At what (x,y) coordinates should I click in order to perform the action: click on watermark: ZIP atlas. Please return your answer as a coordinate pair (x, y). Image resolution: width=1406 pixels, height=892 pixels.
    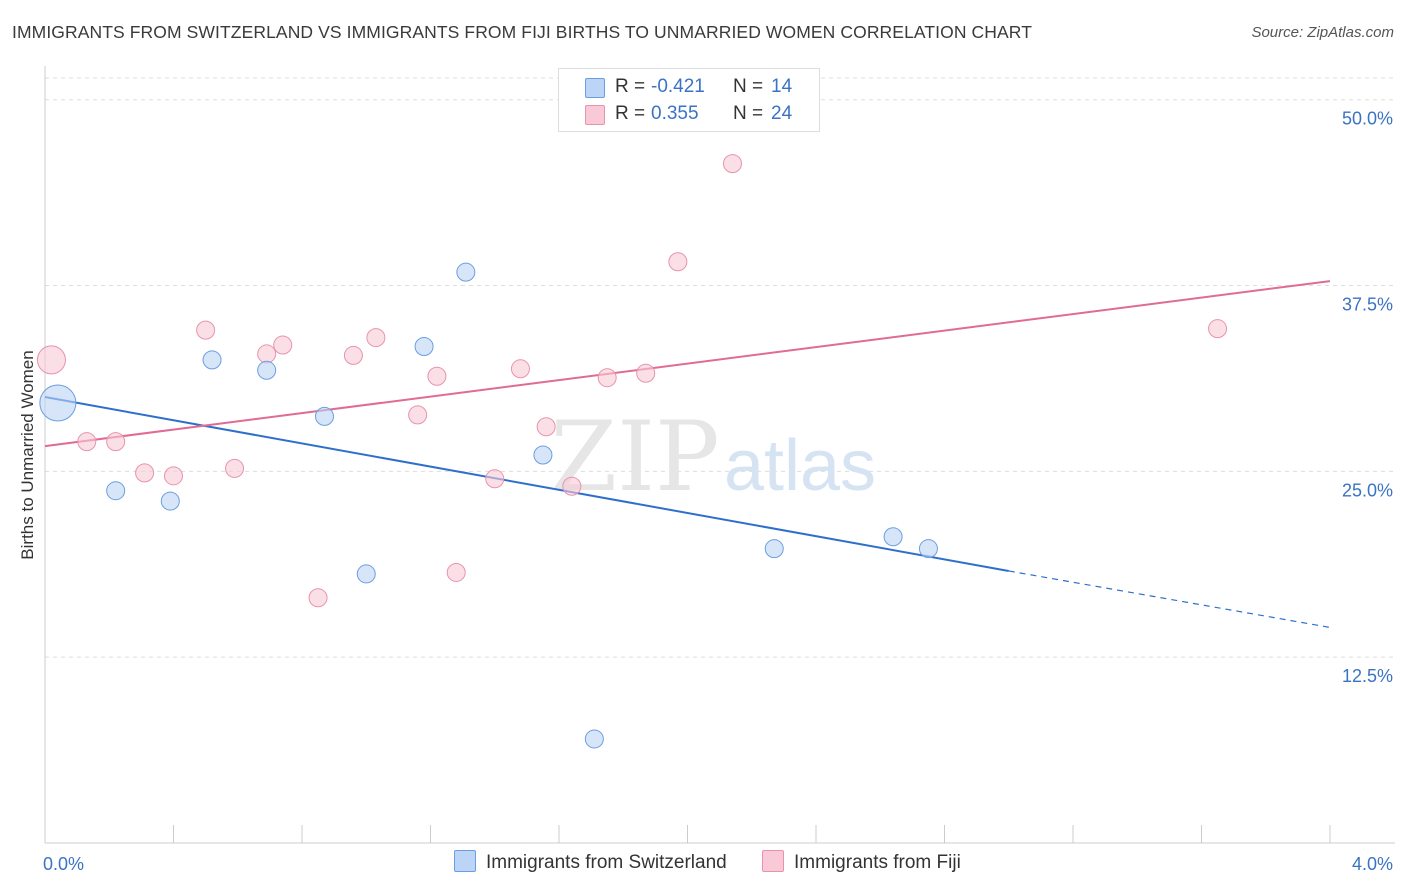
    Looking at the image, I should click on (713, 457).